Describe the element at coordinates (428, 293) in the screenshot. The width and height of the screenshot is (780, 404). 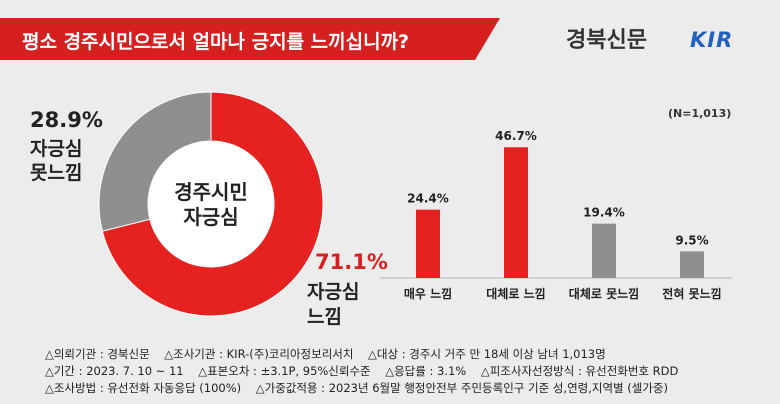
I see `bar-category-label: 매우 느낌` at that location.